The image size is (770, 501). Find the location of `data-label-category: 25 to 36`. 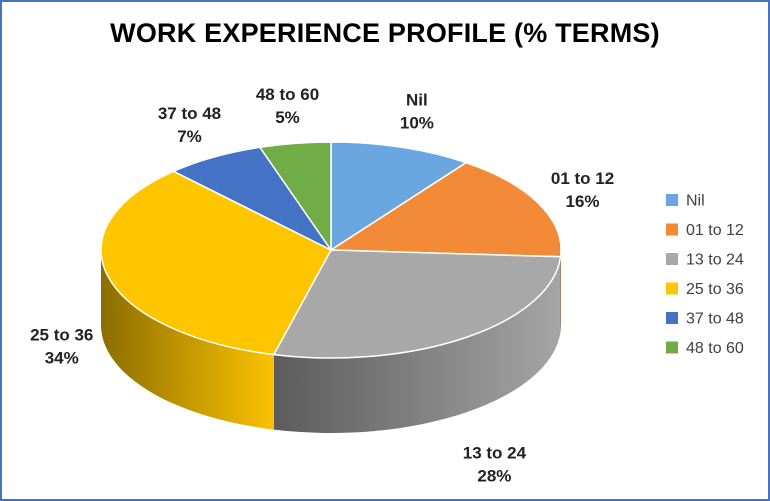

data-label-category: 25 to 36 is located at coordinates (61, 334).